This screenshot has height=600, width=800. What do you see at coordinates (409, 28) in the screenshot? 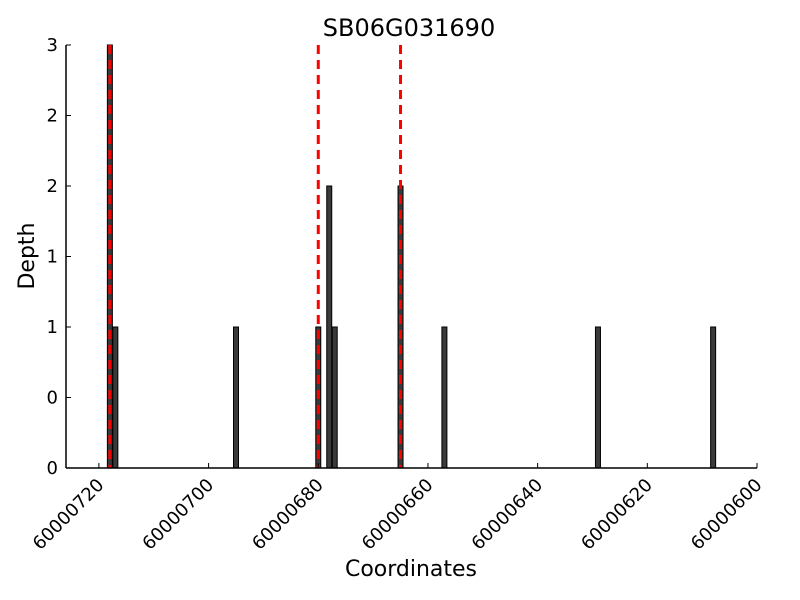
I see `chart-title: SB06G031690` at bounding box center [409, 28].